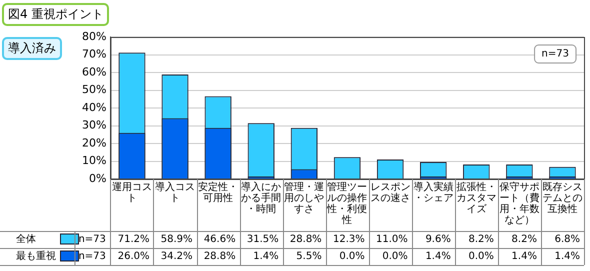 Image resolution: width=590 pixels, height=271 pixels. What do you see at coordinates (309, 256) in the screenshot?
I see `data-label: 5.5%` at bounding box center [309, 256].